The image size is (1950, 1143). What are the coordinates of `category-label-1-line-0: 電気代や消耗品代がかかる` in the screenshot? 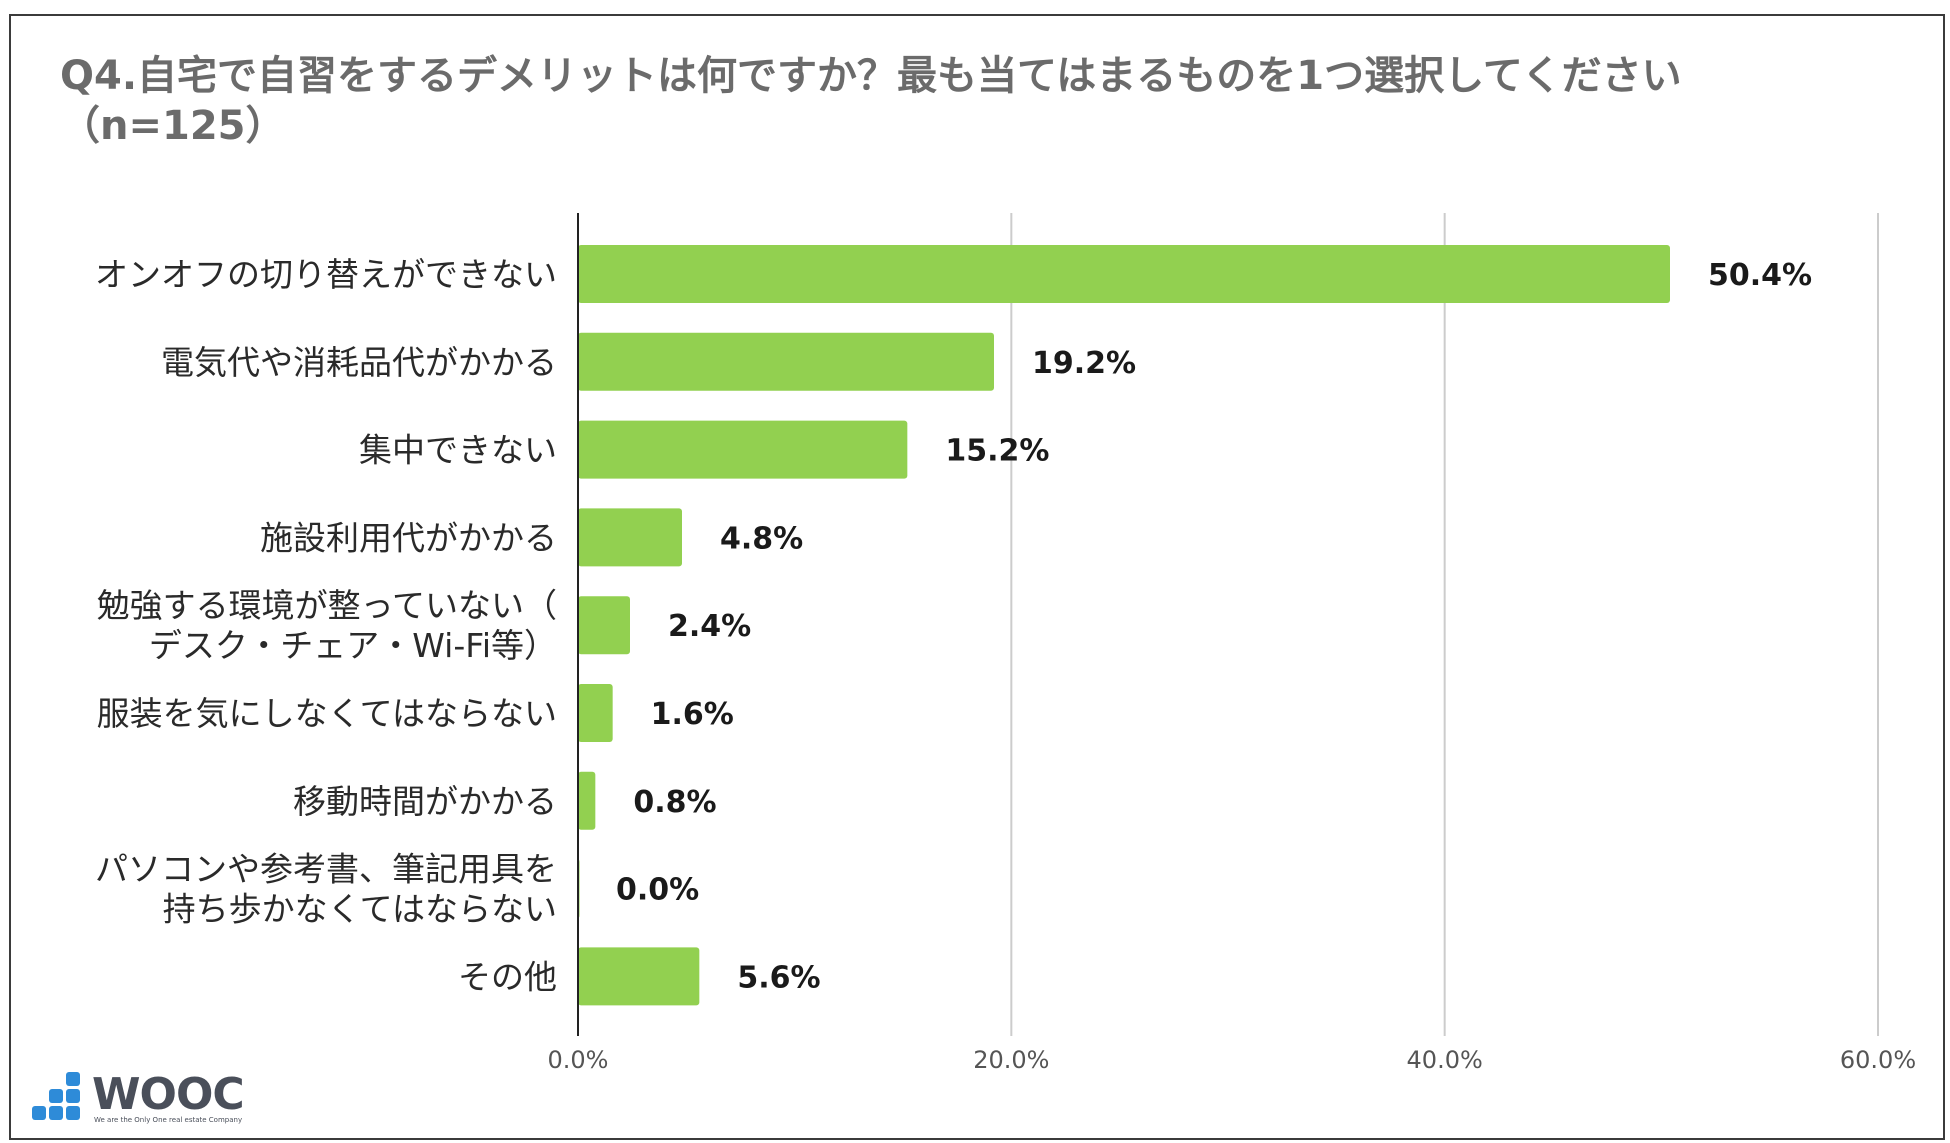 It's located at (359, 362).